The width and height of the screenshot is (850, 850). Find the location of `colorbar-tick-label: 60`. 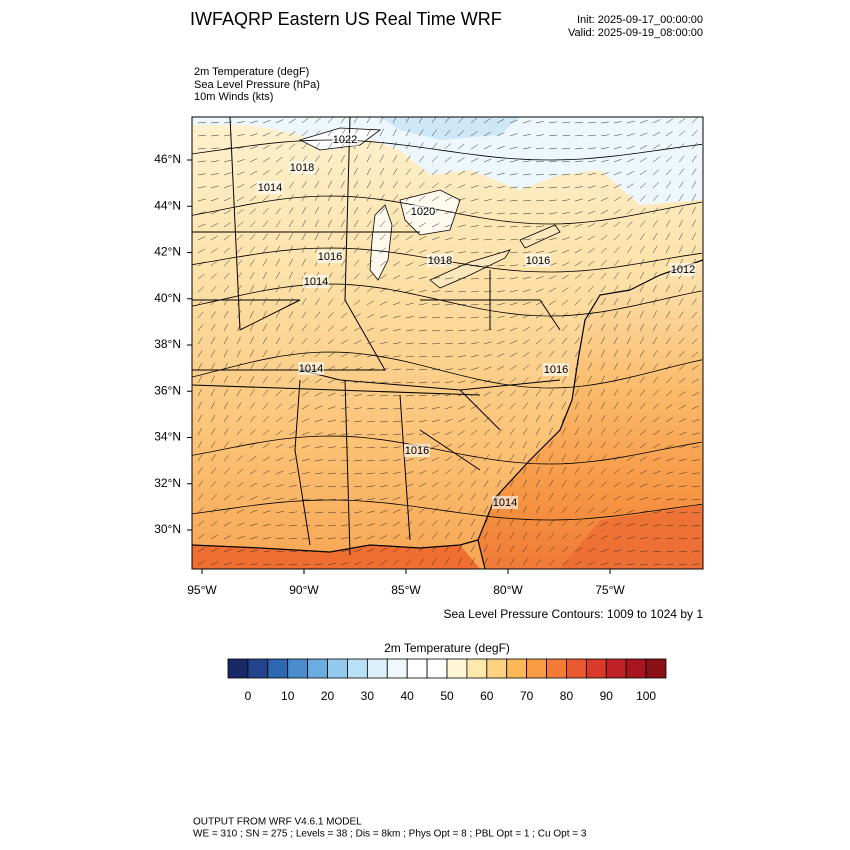

colorbar-tick-label: 60 is located at coordinates (487, 696).